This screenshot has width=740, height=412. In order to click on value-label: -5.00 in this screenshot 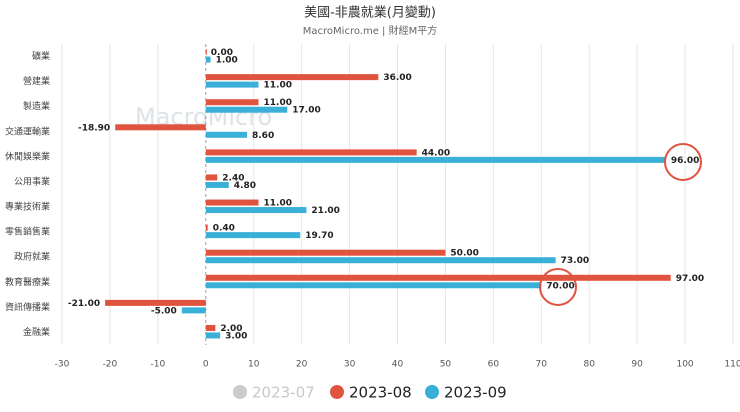, I will do `click(164, 311)`.